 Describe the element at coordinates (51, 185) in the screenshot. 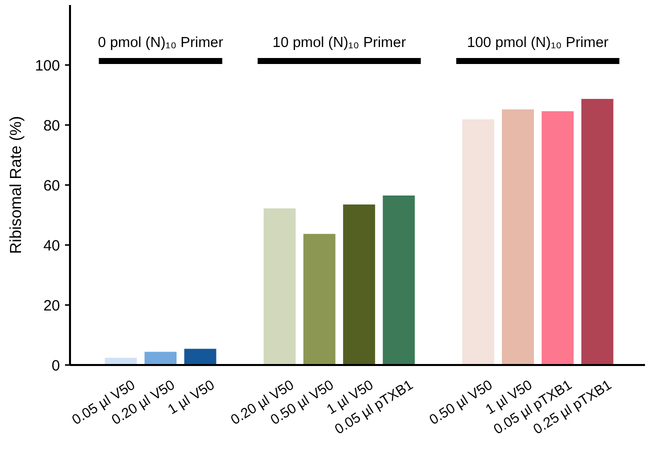

I see `y-tick-label: 60` at that location.